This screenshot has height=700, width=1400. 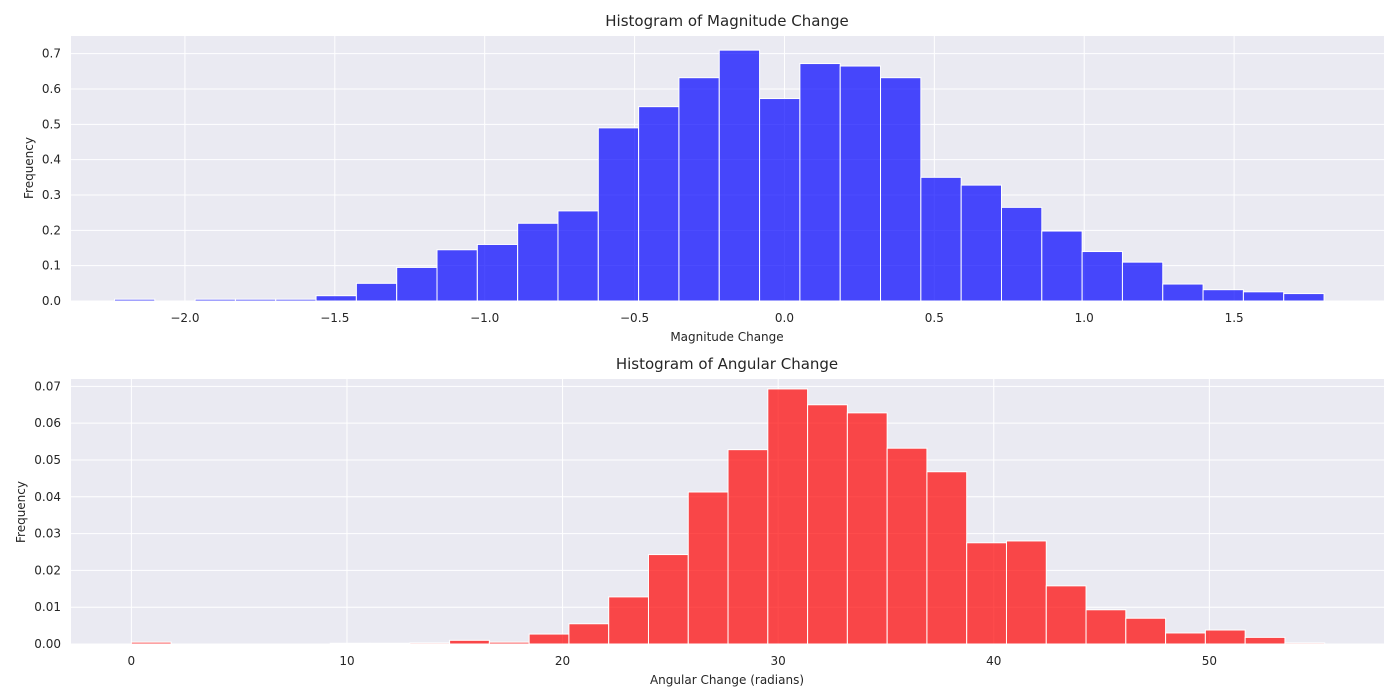 What do you see at coordinates (346, 661) in the screenshot?
I see `x-tick-label: 10` at bounding box center [346, 661].